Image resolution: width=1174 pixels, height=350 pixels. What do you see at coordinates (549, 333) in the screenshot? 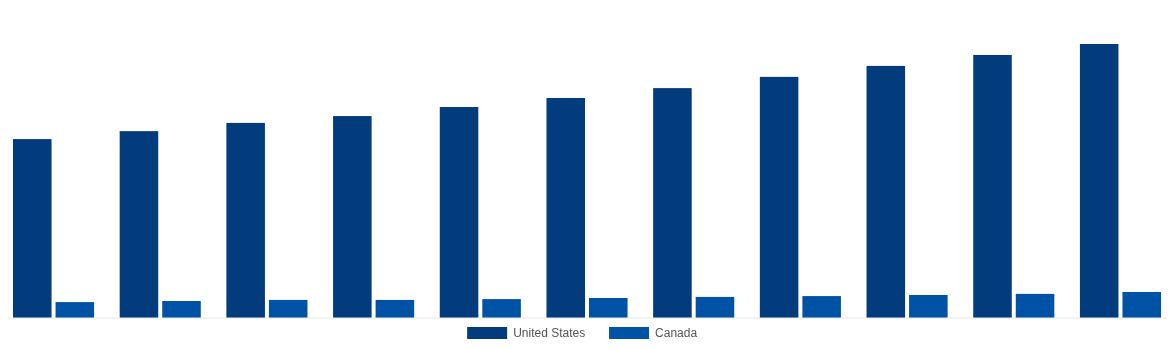
I see `legend-label: United States` at bounding box center [549, 333].